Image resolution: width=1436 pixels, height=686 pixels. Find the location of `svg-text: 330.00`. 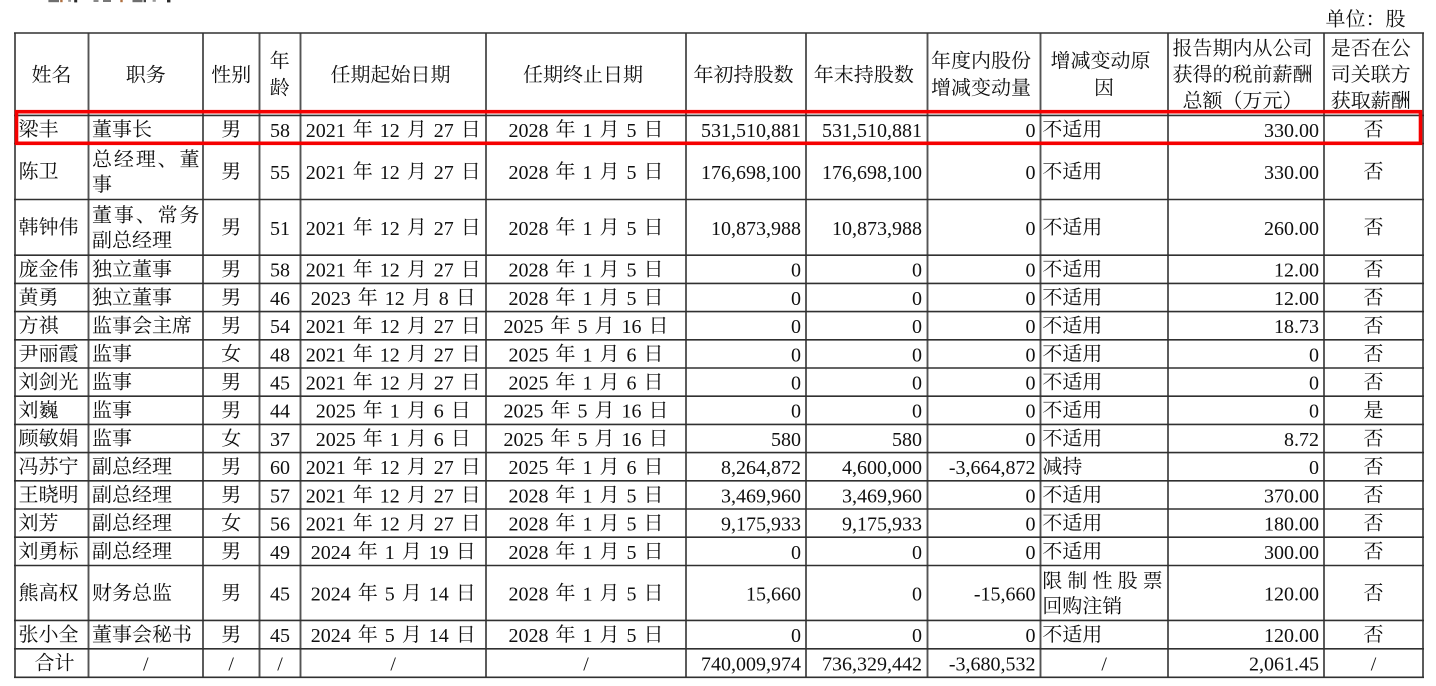

svg-text: 330.00 is located at coordinates (1291, 131).